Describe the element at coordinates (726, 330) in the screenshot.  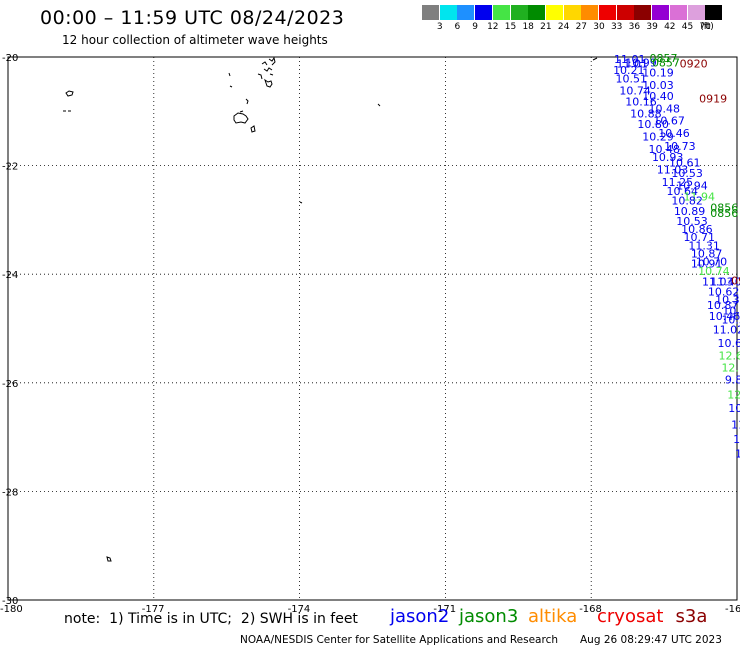
I see `track-label: 11.02` at that location.